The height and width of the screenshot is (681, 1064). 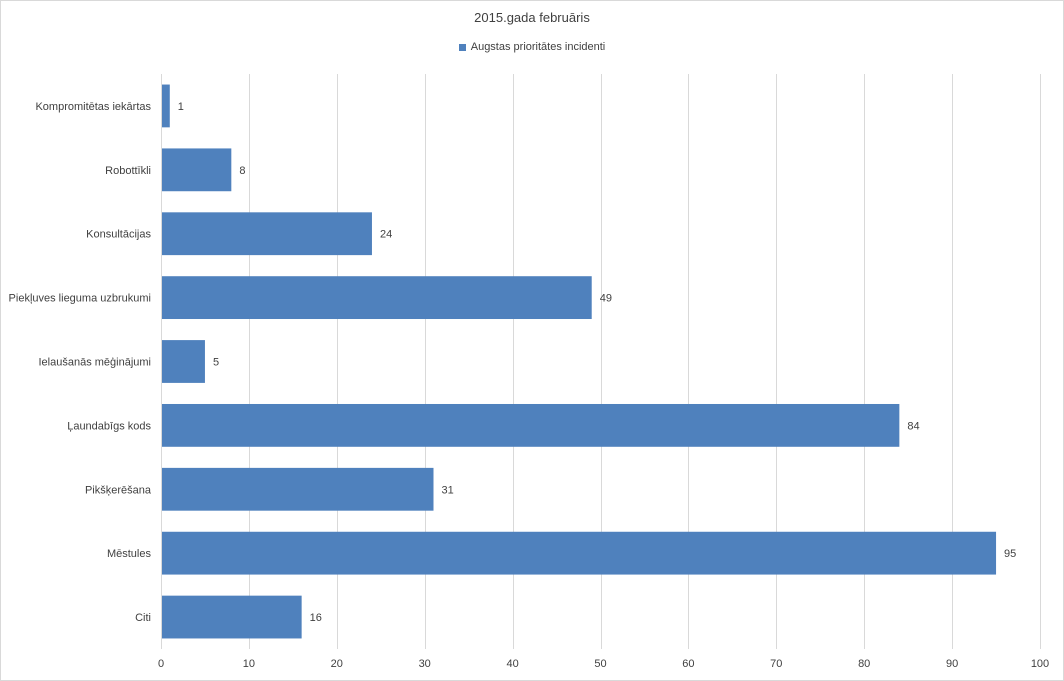 What do you see at coordinates (1040, 664) in the screenshot?
I see `x-tick-label-100: 100` at bounding box center [1040, 664].